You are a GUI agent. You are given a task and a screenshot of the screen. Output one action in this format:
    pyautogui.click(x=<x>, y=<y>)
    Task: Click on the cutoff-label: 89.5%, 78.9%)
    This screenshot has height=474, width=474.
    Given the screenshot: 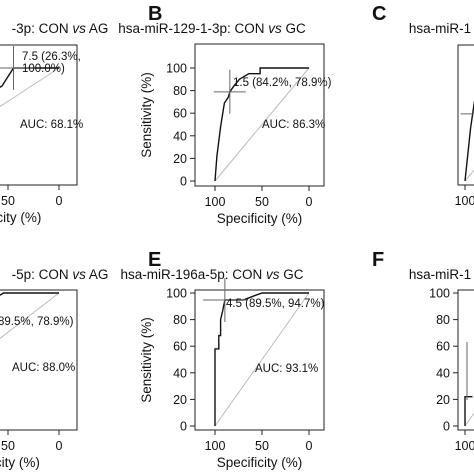 What is the action you would take?
    pyautogui.click(x=37, y=322)
    